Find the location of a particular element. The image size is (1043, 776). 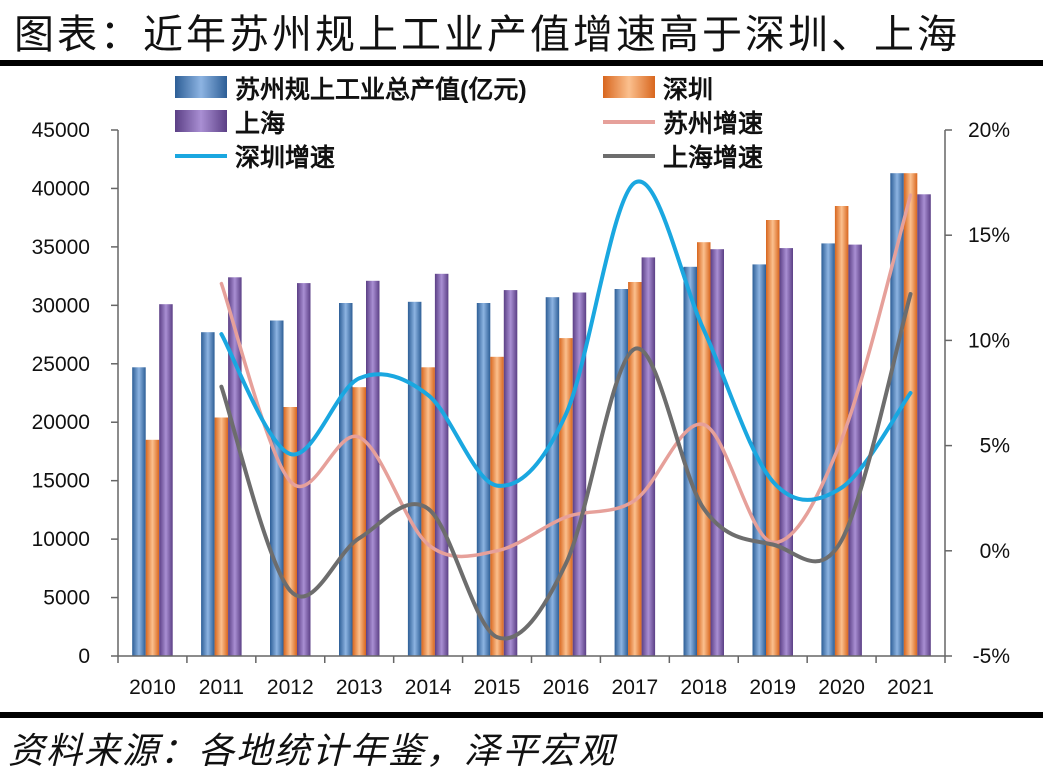

x-tick-label: 2016 is located at coordinates (566, 687).